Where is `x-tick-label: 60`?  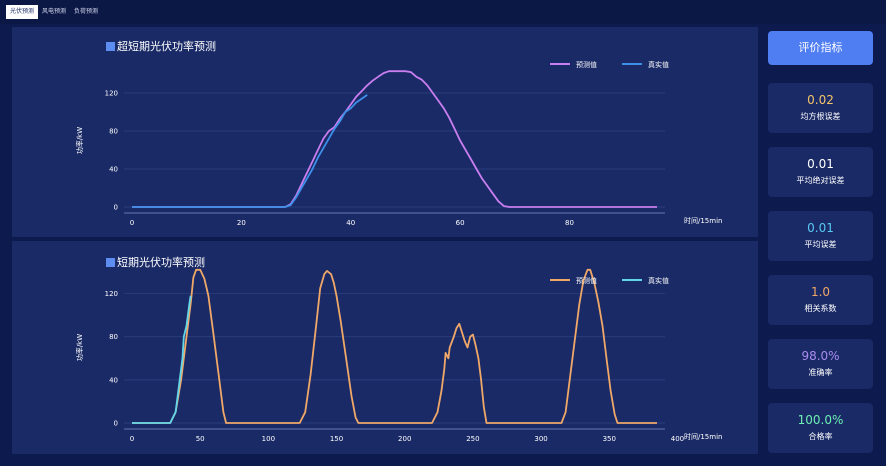
x-tick-label: 60 is located at coordinates (460, 223).